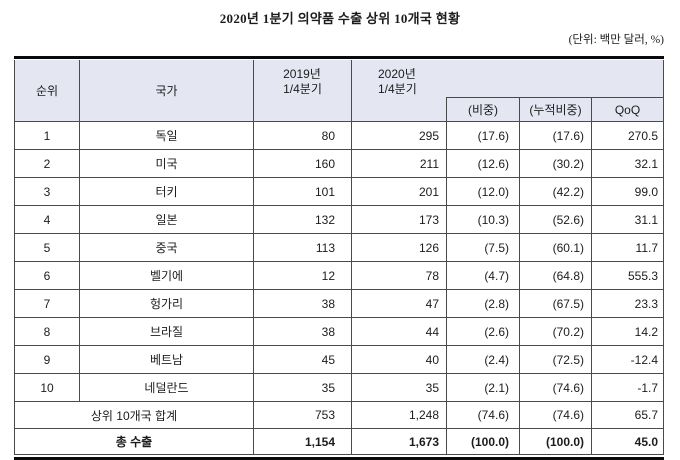 The height and width of the screenshot is (460, 680). What do you see at coordinates (483, 415) in the screenshot?
I see `subtotal-share-cell: (74.6)` at bounding box center [483, 415].